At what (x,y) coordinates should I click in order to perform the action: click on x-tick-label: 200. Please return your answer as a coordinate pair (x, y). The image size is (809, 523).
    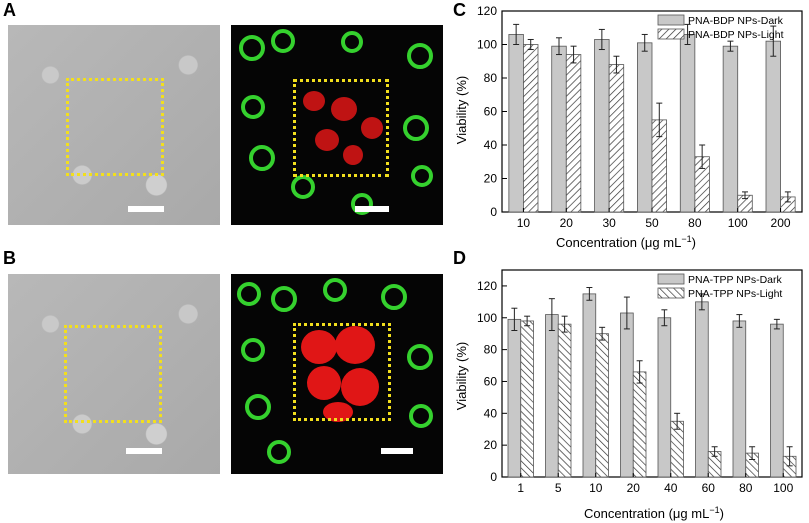
    Looking at the image, I should click on (781, 223).